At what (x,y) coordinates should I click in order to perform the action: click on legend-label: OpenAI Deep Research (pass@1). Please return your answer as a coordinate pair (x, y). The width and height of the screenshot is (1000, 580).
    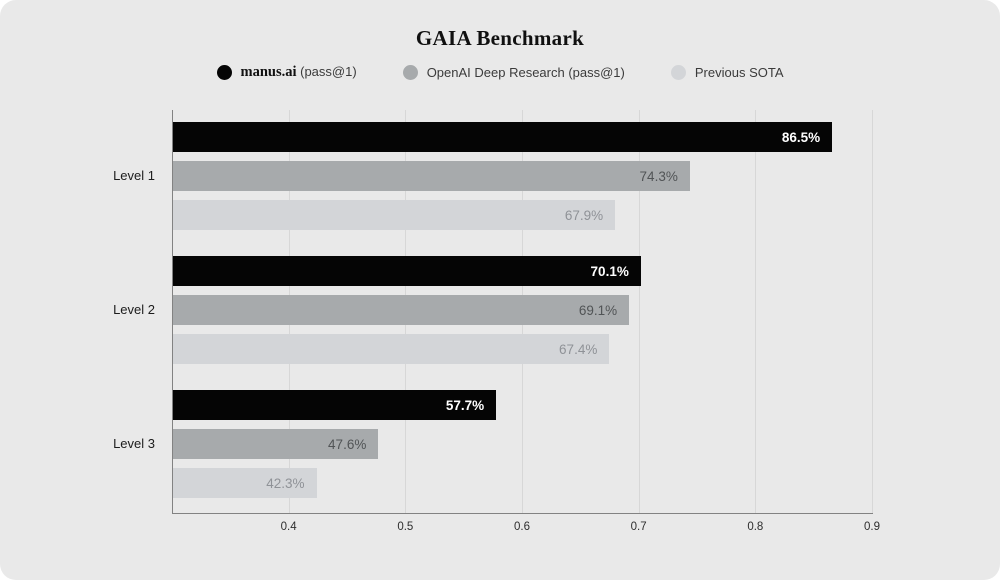
    Looking at the image, I should click on (525, 72).